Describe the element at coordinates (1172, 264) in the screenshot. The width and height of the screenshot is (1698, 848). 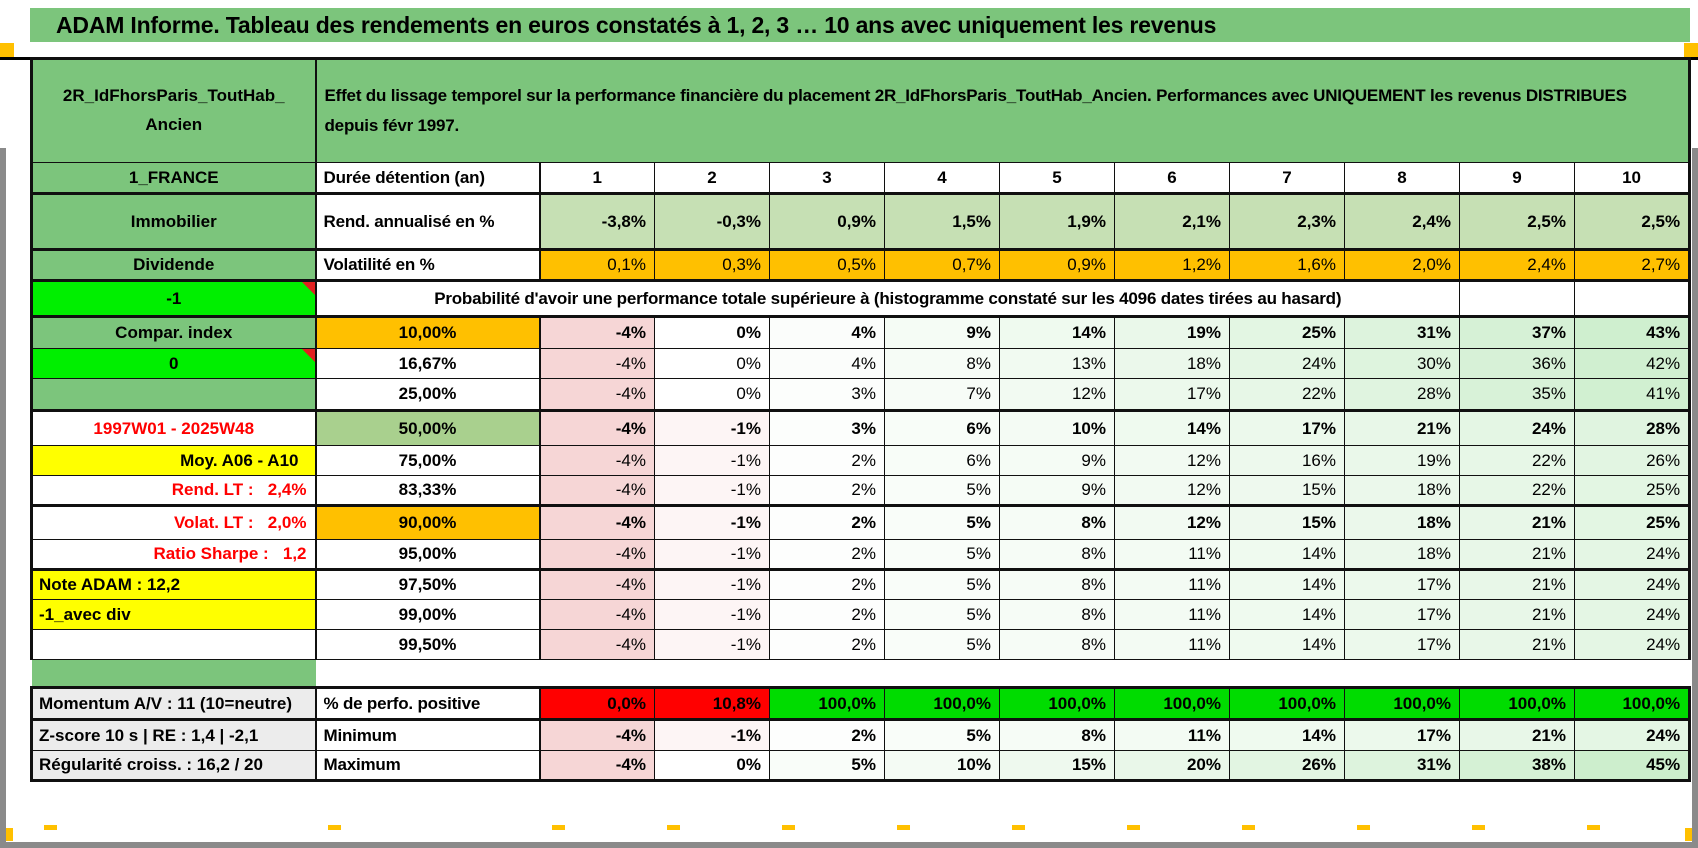
I see `value-cell: 1,2%` at that location.